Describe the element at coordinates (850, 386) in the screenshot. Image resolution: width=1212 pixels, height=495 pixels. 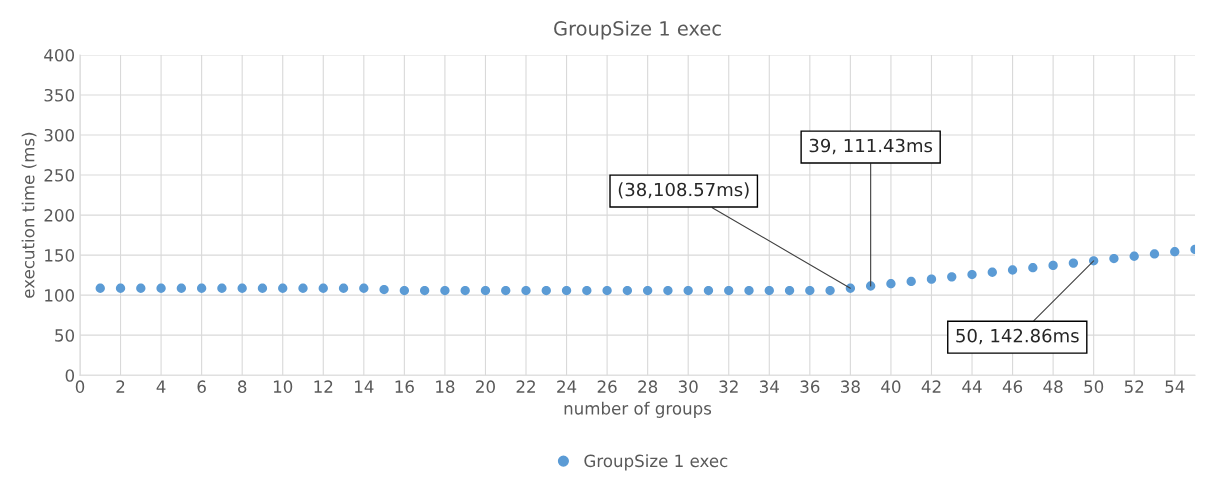
I see `x-tick-label: 38` at that location.